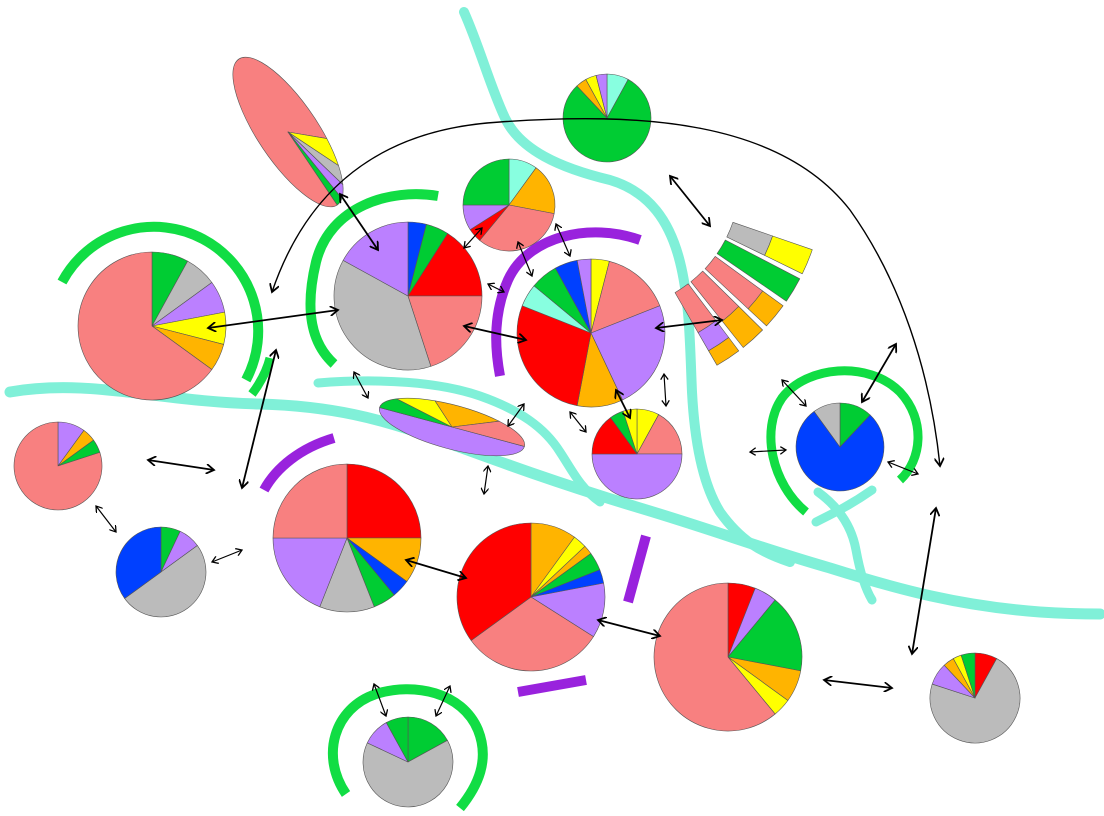 The width and height of the screenshot is (1104, 816). What do you see at coordinates (452, 426) in the screenshot?
I see `ellipse-center-left` at bounding box center [452, 426].